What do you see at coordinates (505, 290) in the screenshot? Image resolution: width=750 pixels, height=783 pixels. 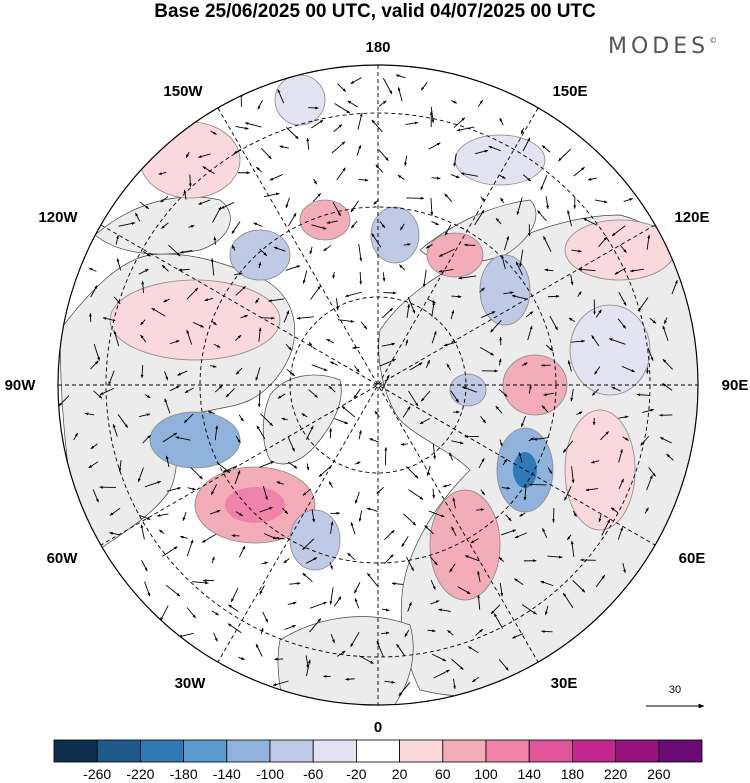 I see `negative-anomaly` at bounding box center [505, 290].